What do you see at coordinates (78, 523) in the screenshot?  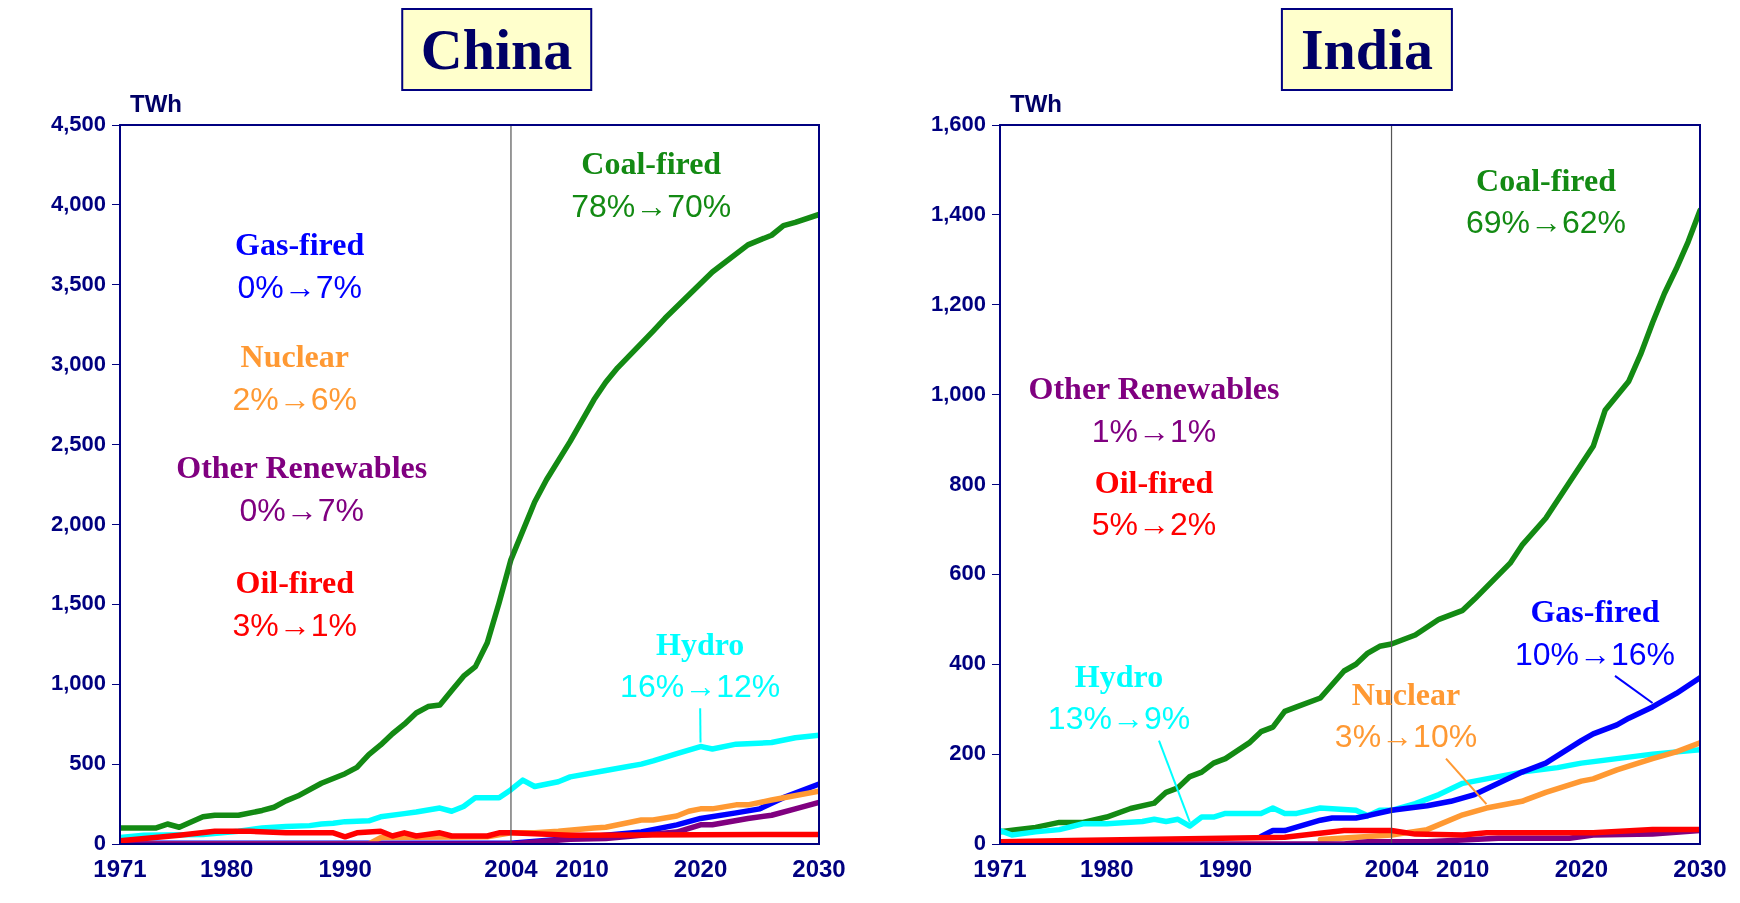 I see `y-tick-label: 2,000` at bounding box center [78, 523].